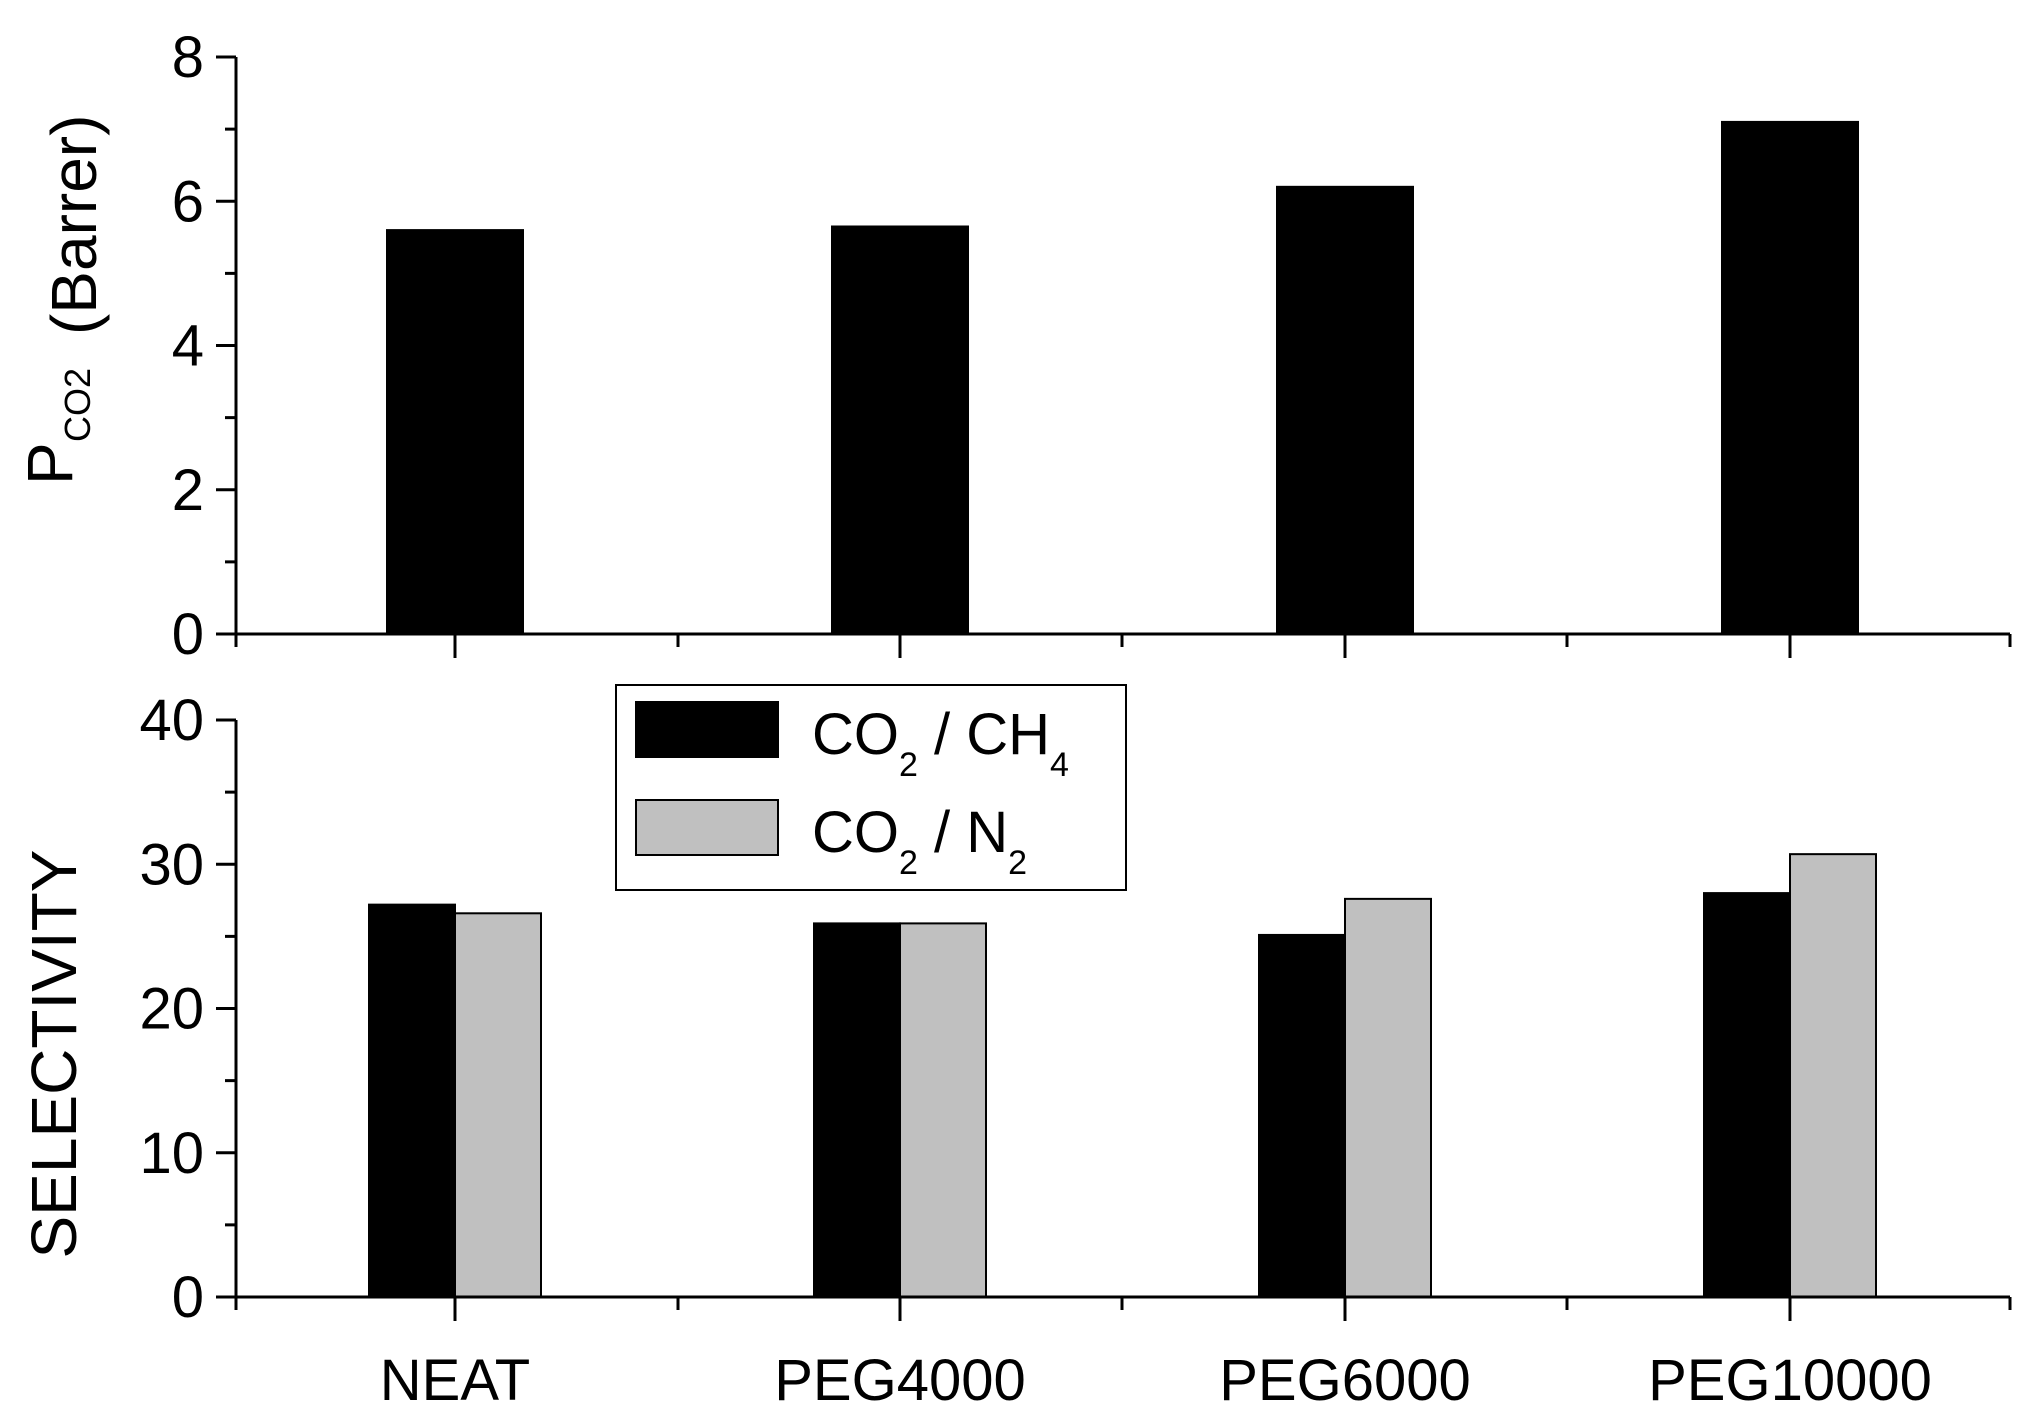  Describe the element at coordinates (984, 734) in the screenshot. I see `legend-label-co2-ch4-mid: / CH` at that location.